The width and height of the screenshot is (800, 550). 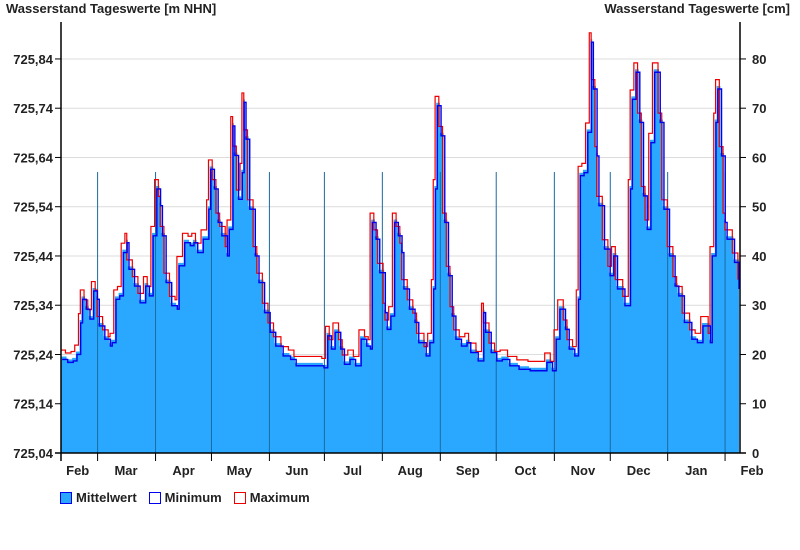 What do you see at coordinates (111, 8) in the screenshot?
I see `left-axis-title: Wasserstand Tageswerte [m NHN]` at bounding box center [111, 8].